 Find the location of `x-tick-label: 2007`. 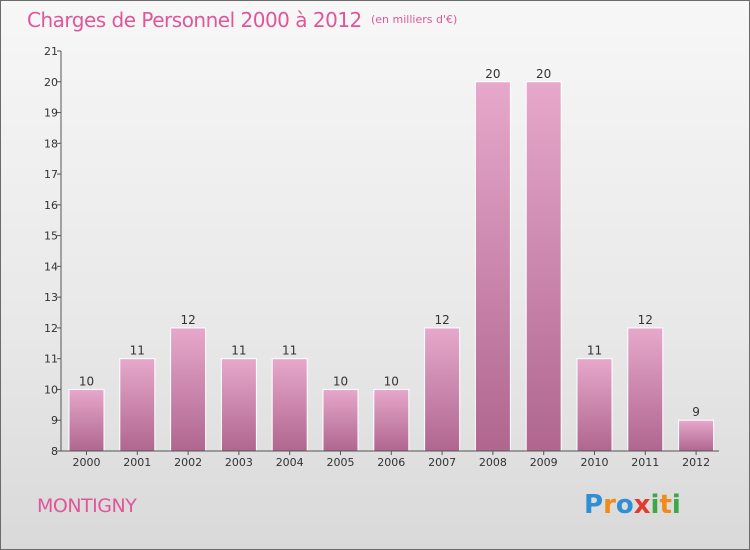

x-tick-label: 2007 is located at coordinates (442, 462).